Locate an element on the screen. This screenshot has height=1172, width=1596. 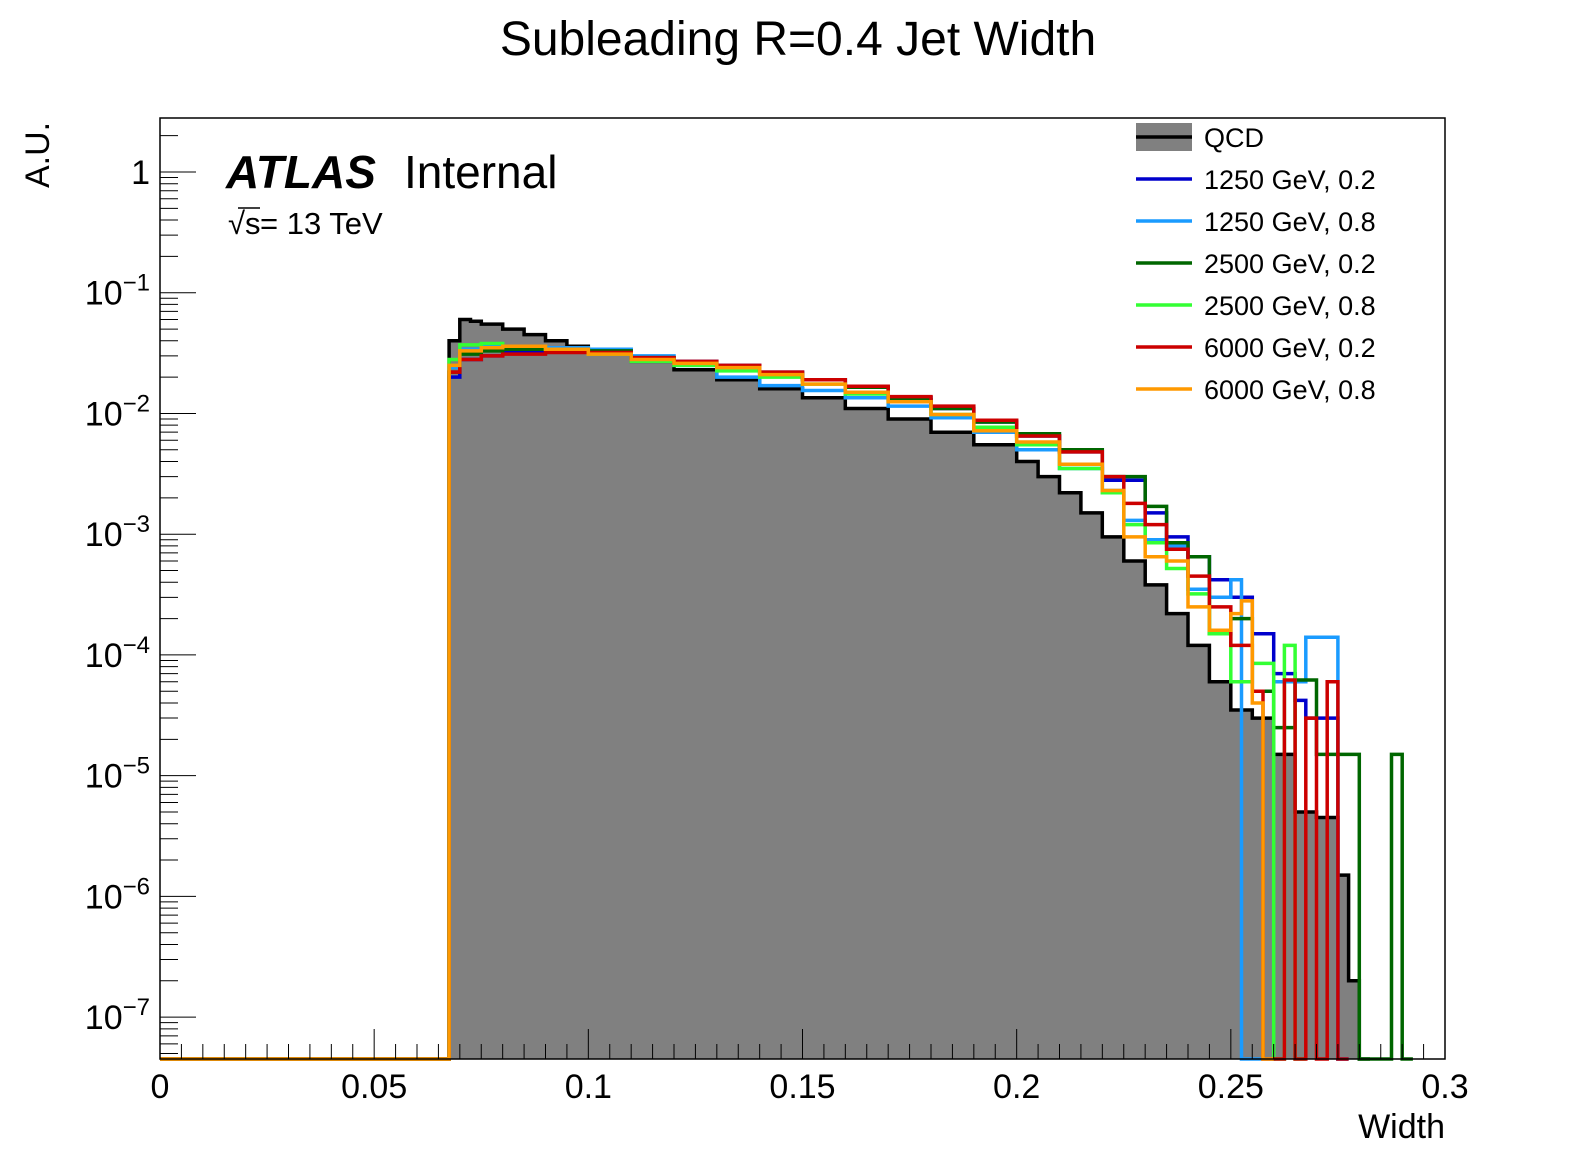
y-tick-label: 10⁻⁴ is located at coordinates (117, 653).